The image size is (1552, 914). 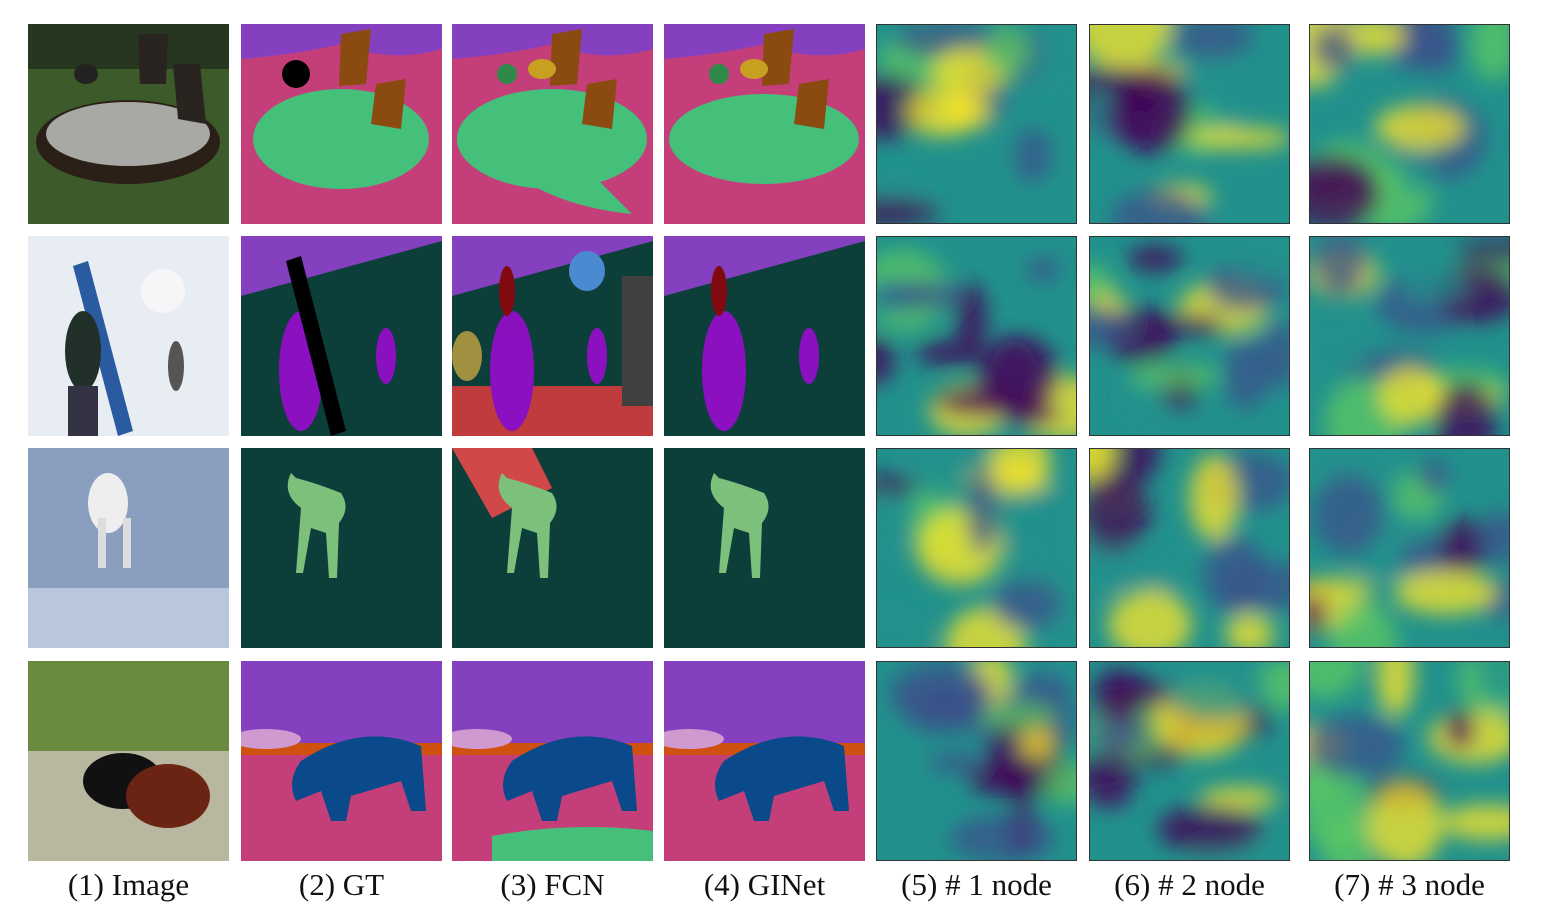 What do you see at coordinates (765, 884) in the screenshot?
I see `column-label: (4) GINet` at bounding box center [765, 884].